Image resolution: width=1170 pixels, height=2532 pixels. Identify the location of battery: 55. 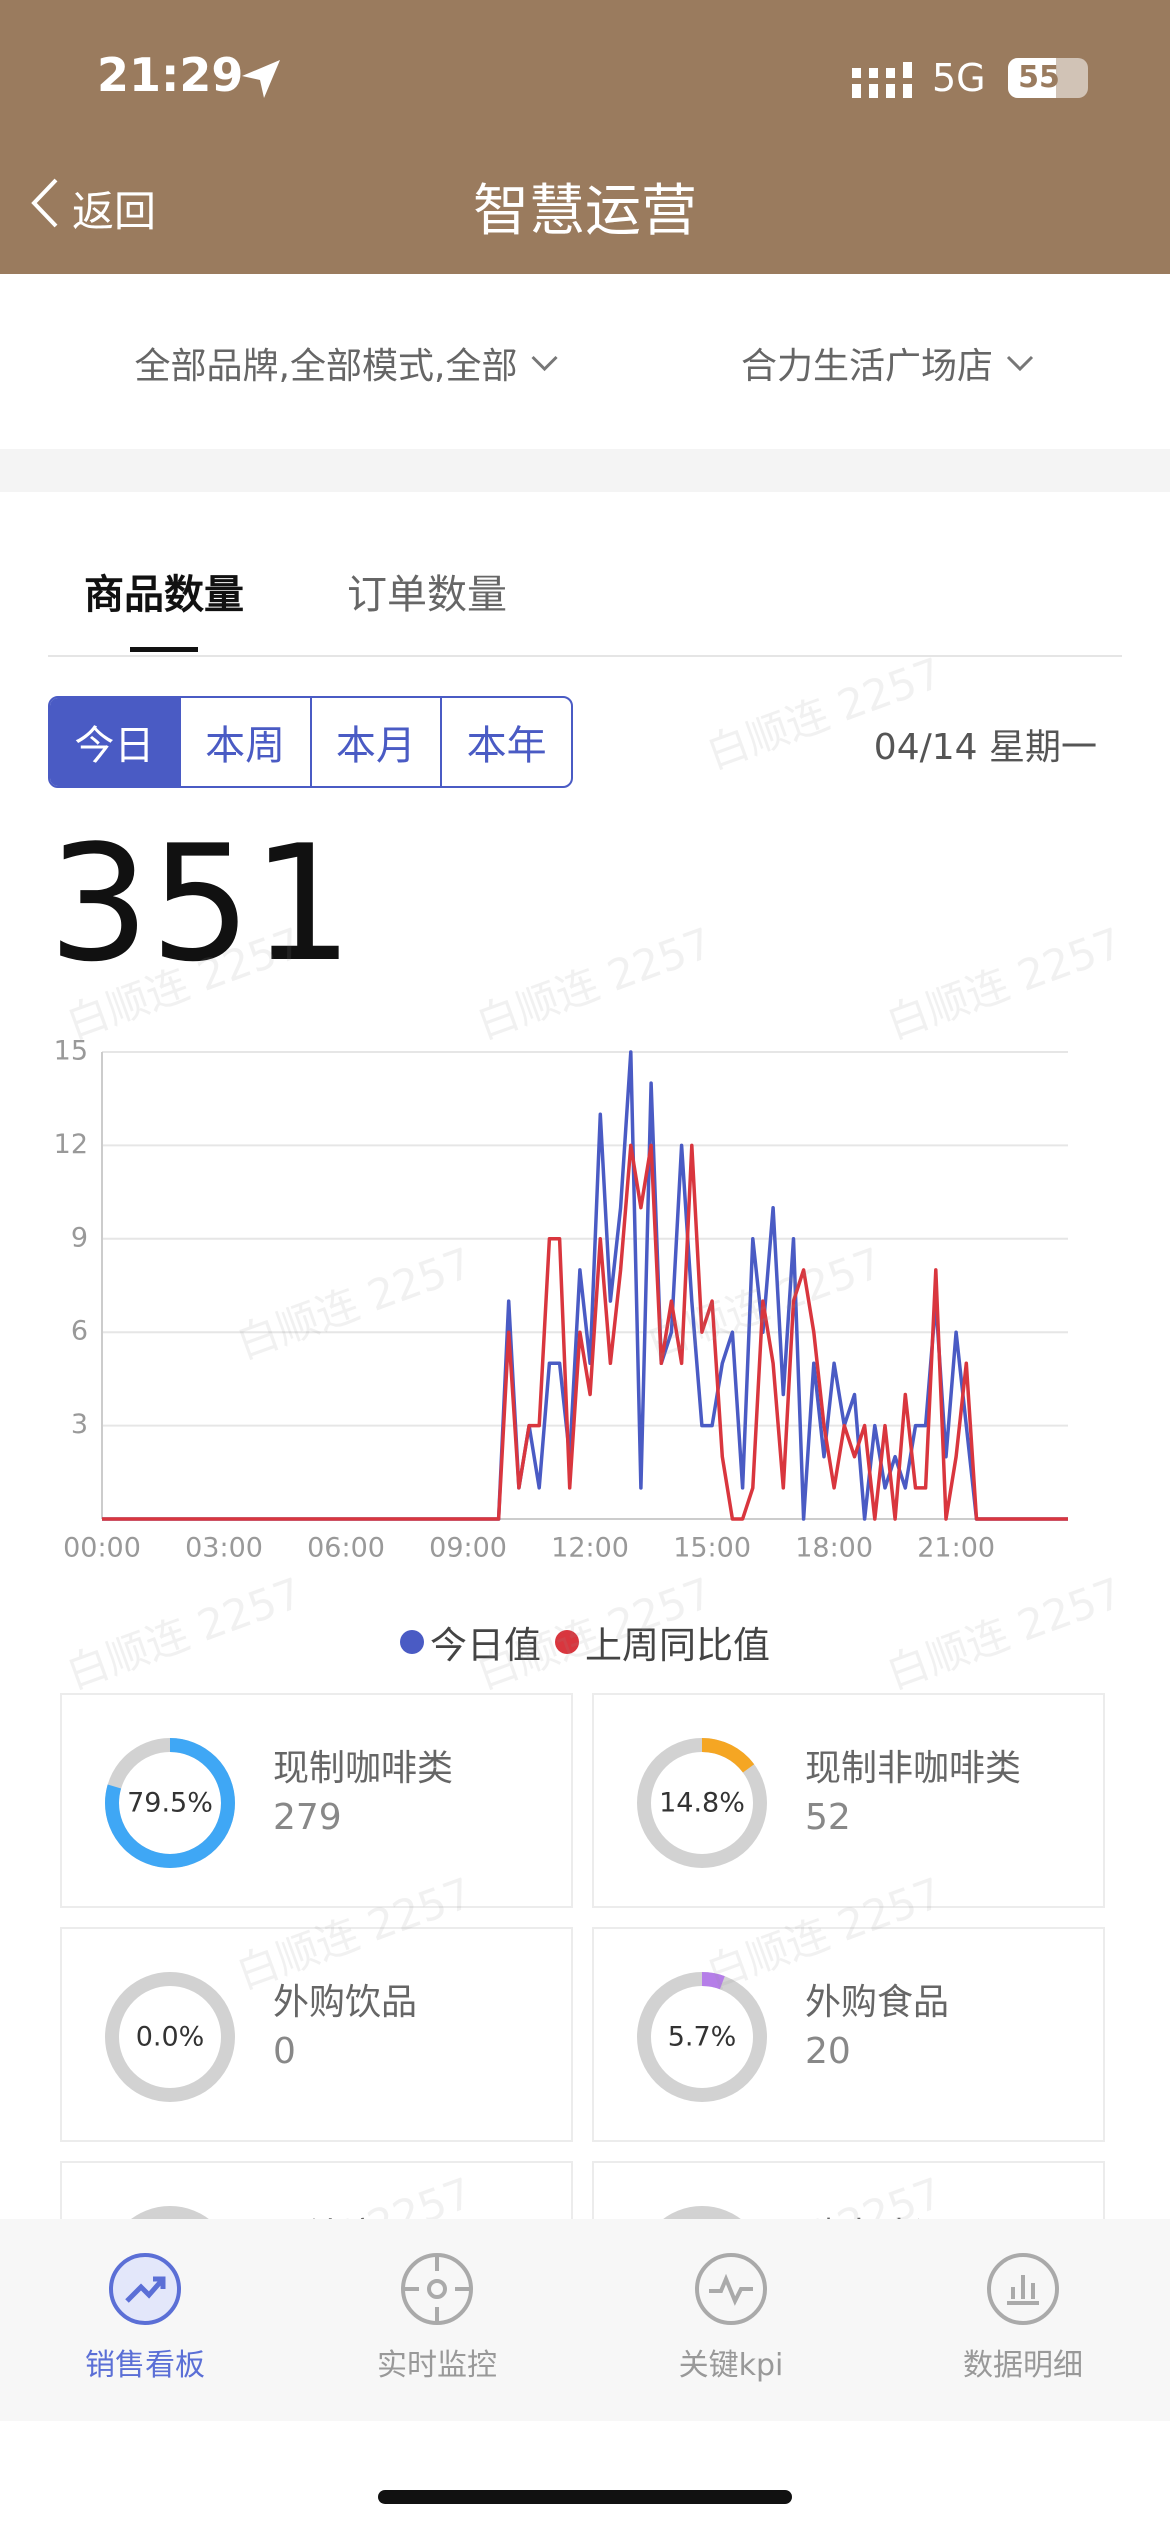
(1048, 78).